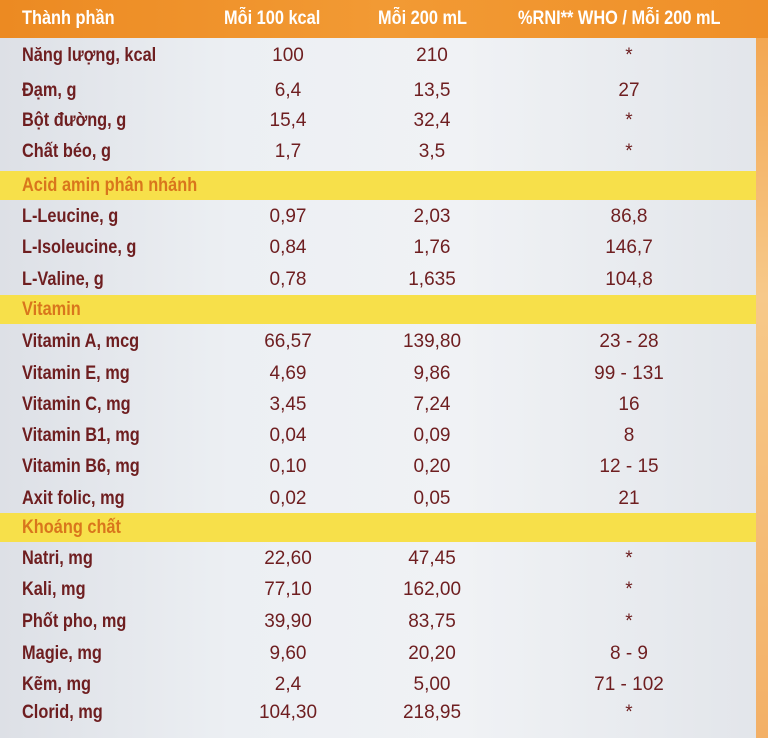 Image resolution: width=768 pixels, height=738 pixels. Describe the element at coordinates (629, 466) in the screenshot. I see `value-rni: 12 - 15` at that location.